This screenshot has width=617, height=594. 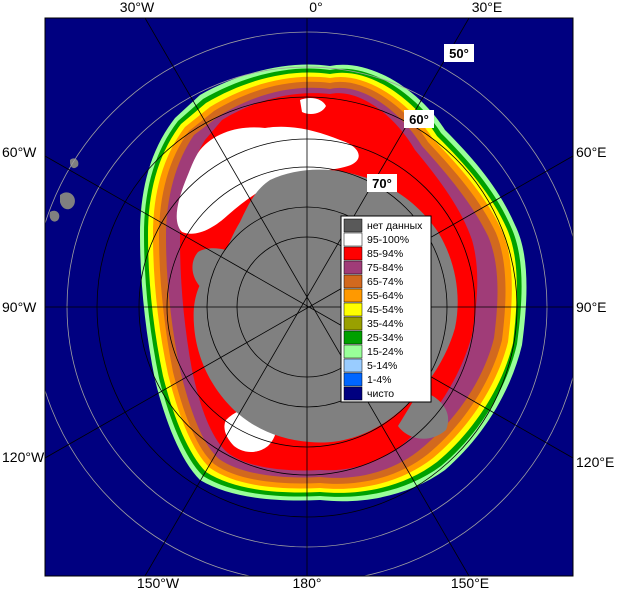 I want to click on lon-label-right-2: 90°E, so click(x=591, y=307).